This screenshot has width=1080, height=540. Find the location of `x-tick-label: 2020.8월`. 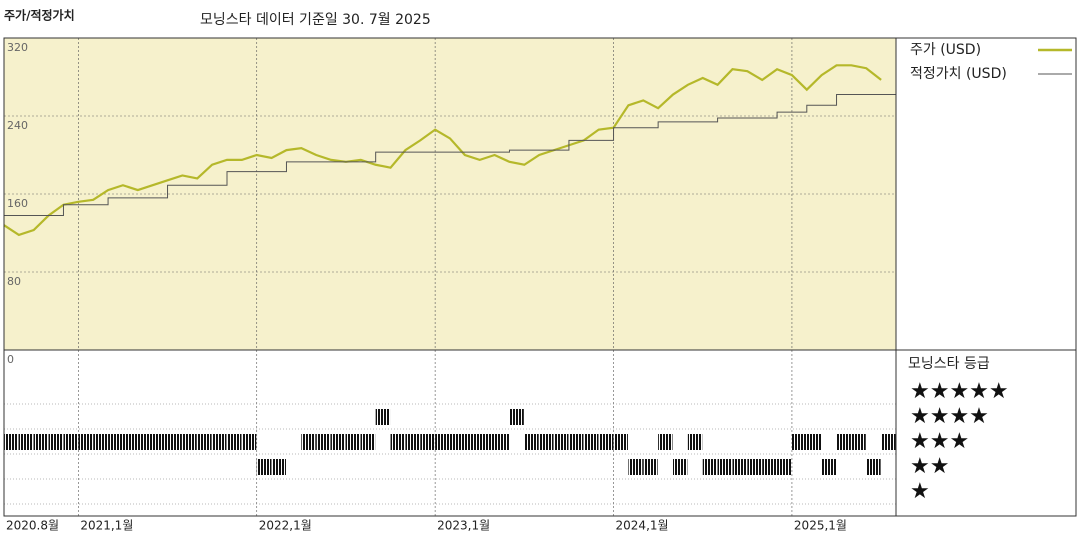

x-tick-label: 2020.8월 is located at coordinates (32, 526).